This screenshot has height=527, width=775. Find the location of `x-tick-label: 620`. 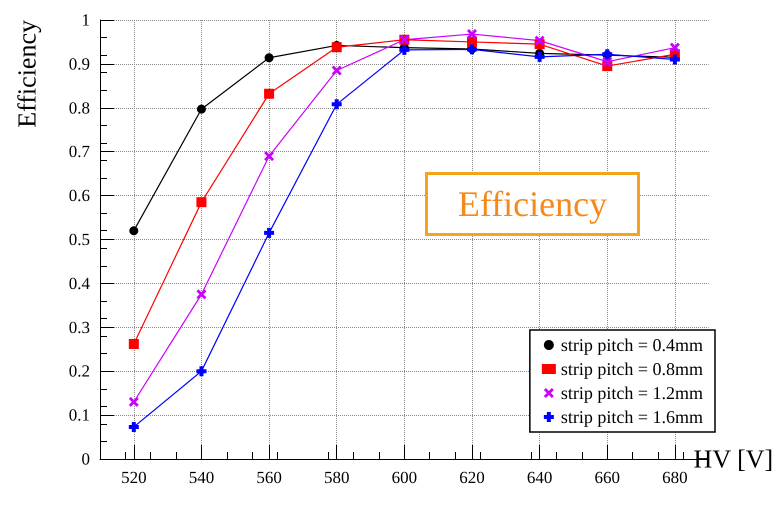

x-tick-label: 620 is located at coordinates (472, 477).